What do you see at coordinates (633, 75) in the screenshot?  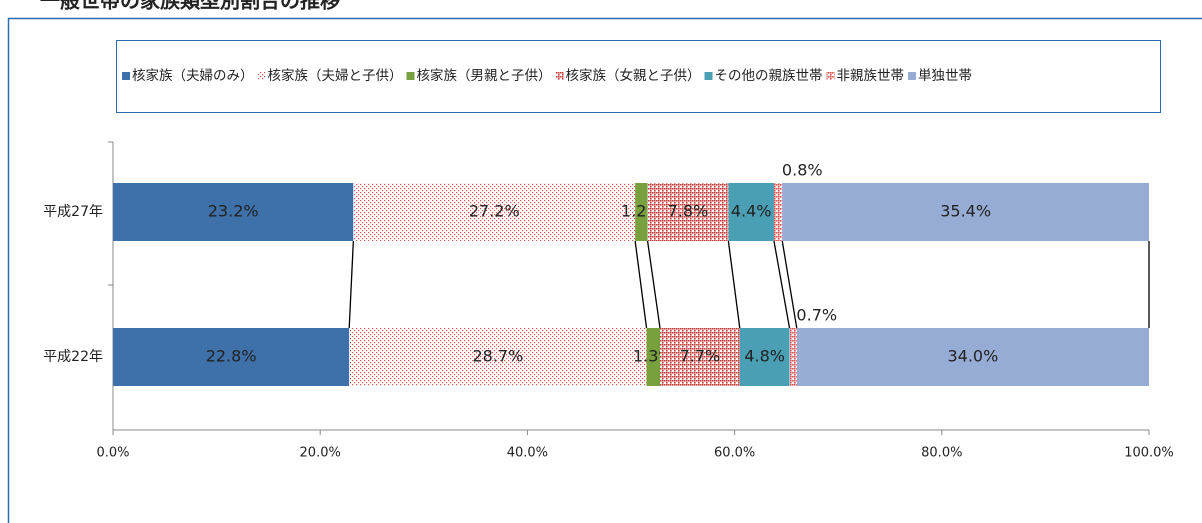 I see `legend-label: 核家族（女親と子供）` at bounding box center [633, 75].